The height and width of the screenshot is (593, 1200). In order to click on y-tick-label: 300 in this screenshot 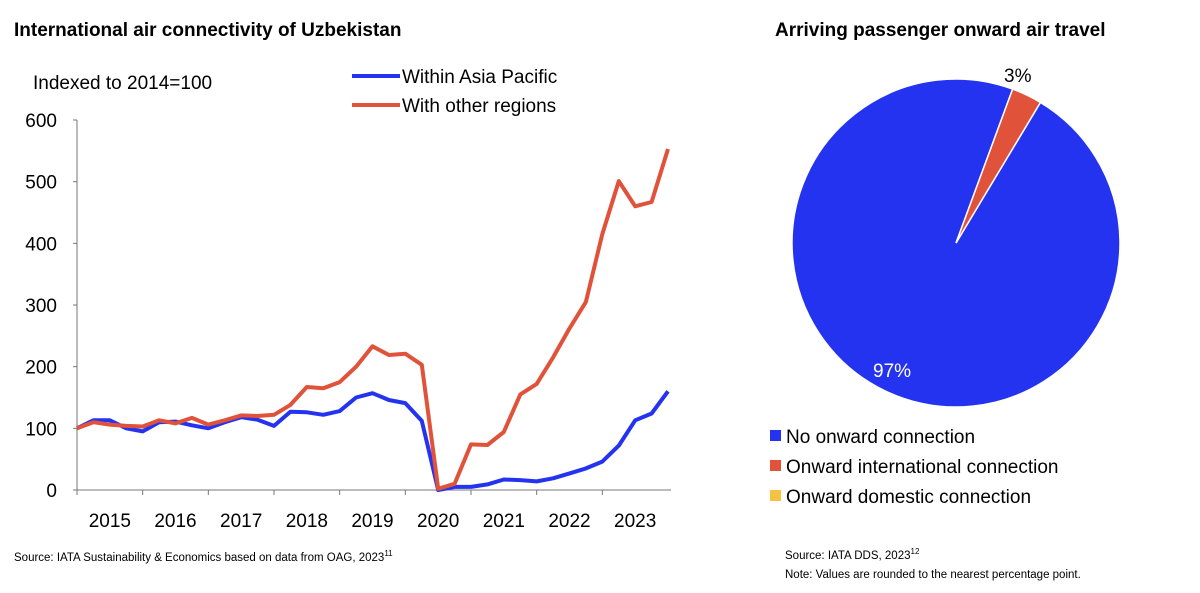, I will do `click(41, 306)`.